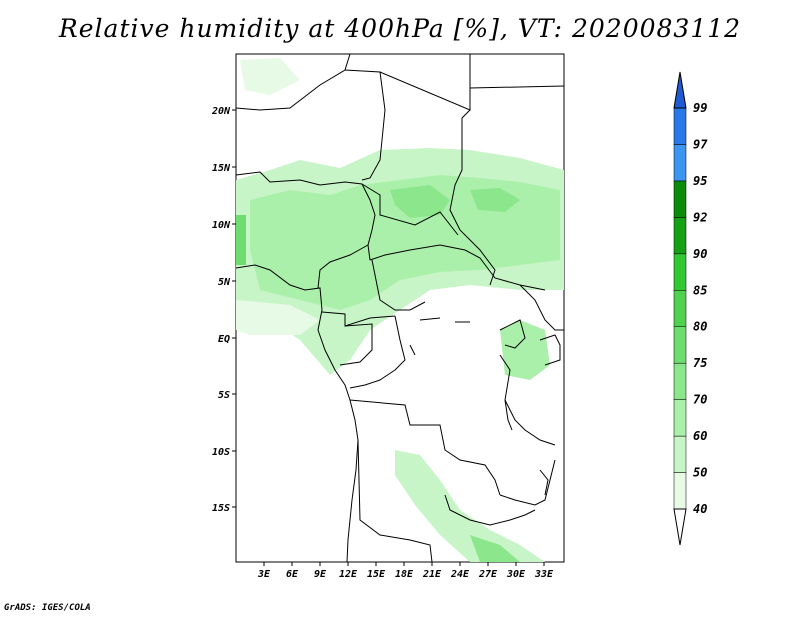  Describe the element at coordinates (297, 413) in the screenshot. I see `coastline-west` at that location.